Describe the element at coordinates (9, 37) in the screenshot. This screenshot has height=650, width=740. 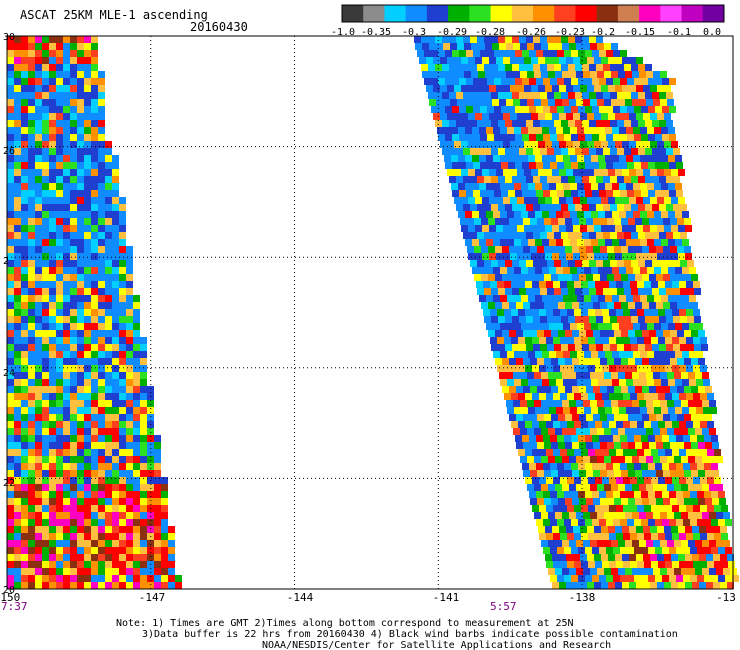
I see `lat-label: 30` at that location.